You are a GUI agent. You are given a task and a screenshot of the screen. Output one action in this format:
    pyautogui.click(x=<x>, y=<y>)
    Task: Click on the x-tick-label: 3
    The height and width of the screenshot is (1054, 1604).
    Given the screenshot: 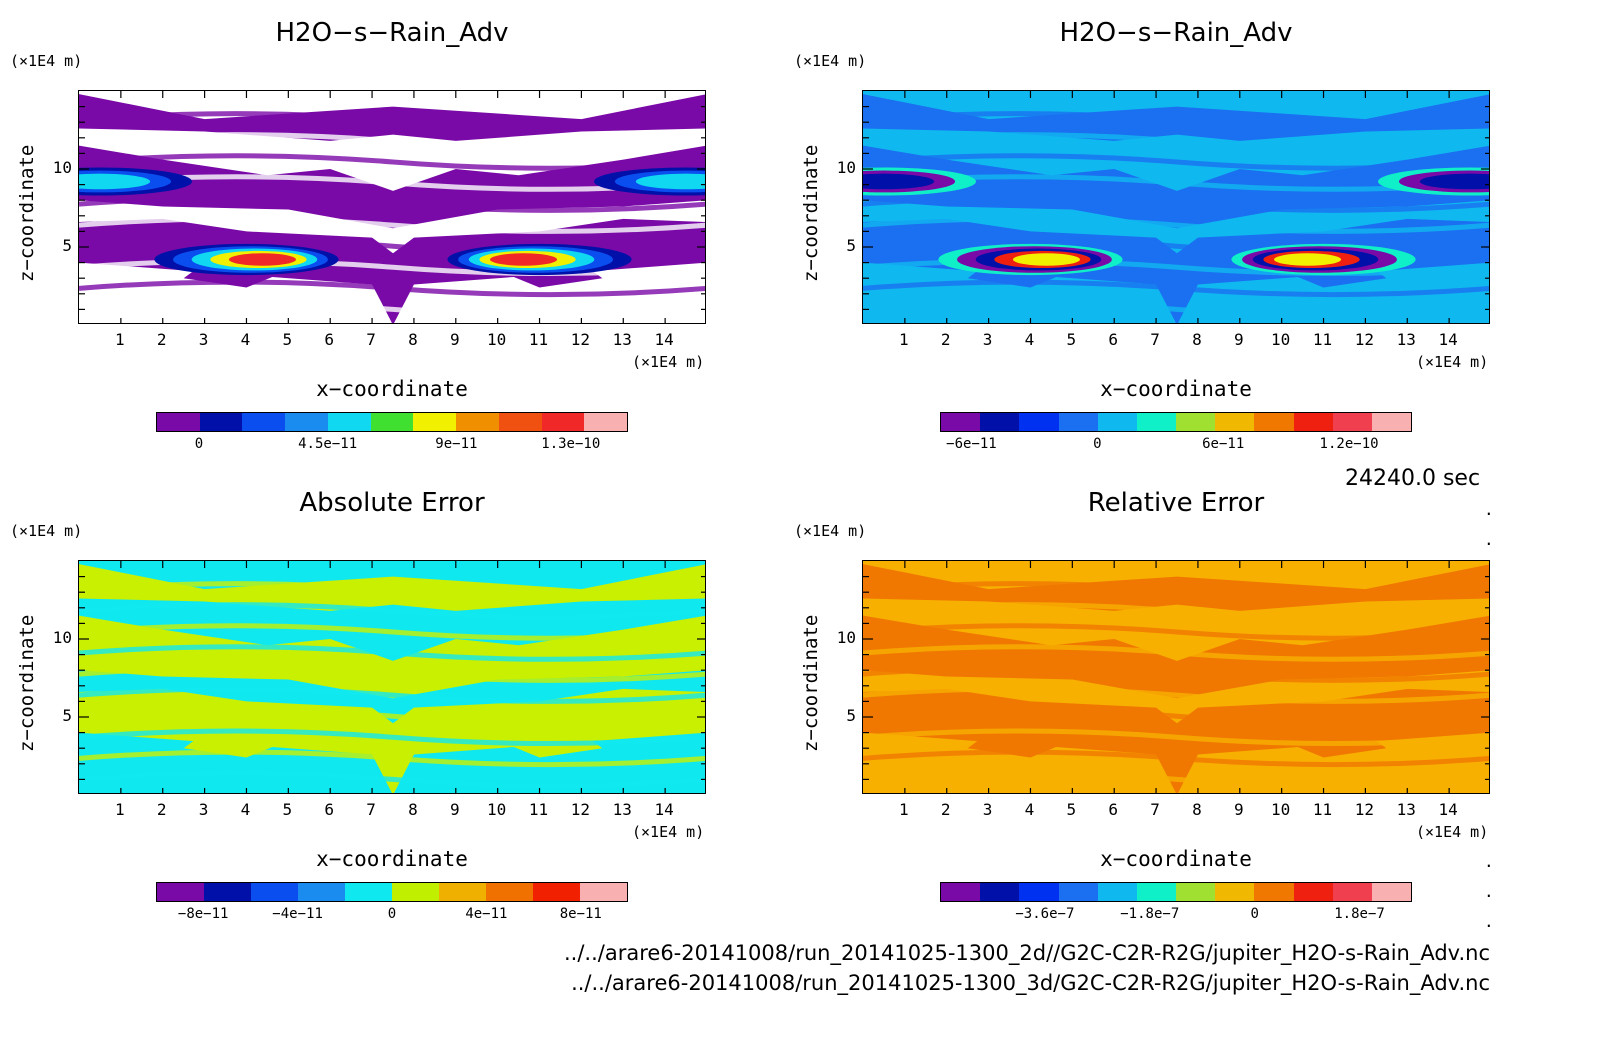 What is the action you would take?
    pyautogui.click(x=203, y=339)
    